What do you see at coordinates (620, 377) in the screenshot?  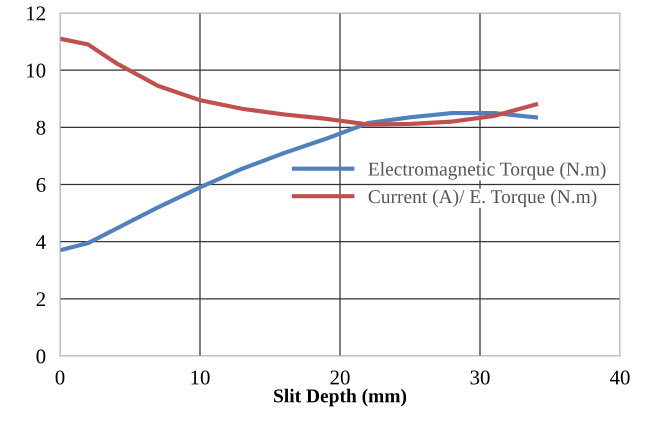 I see `x-tick-label: 40` at bounding box center [620, 377].